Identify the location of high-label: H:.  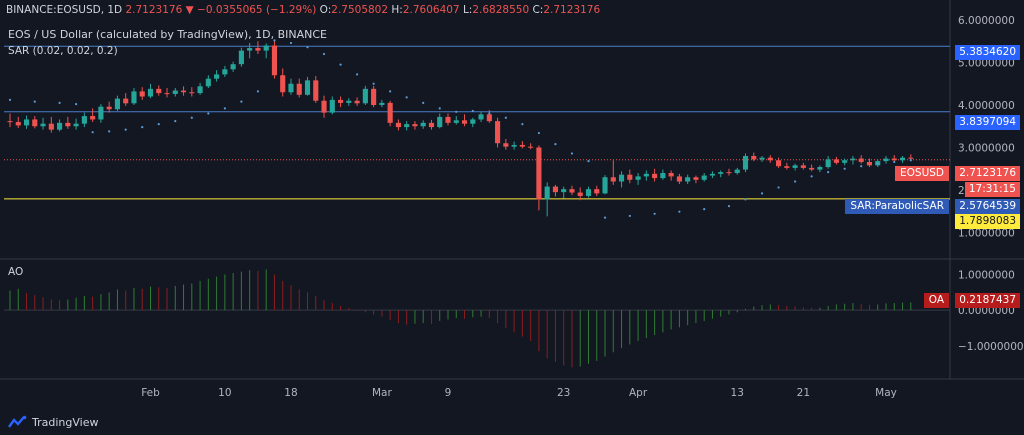
(397, 10).